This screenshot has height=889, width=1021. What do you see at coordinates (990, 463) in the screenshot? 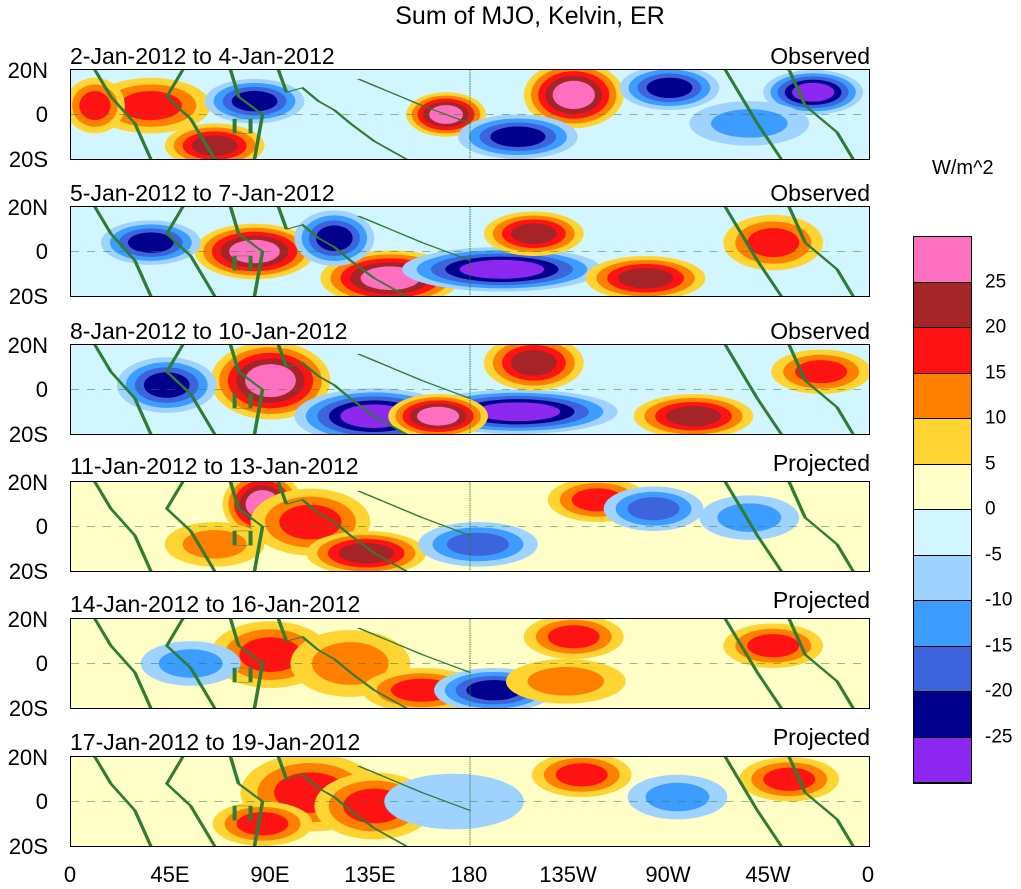
I see `colorbar-level-label: 5` at bounding box center [990, 463].